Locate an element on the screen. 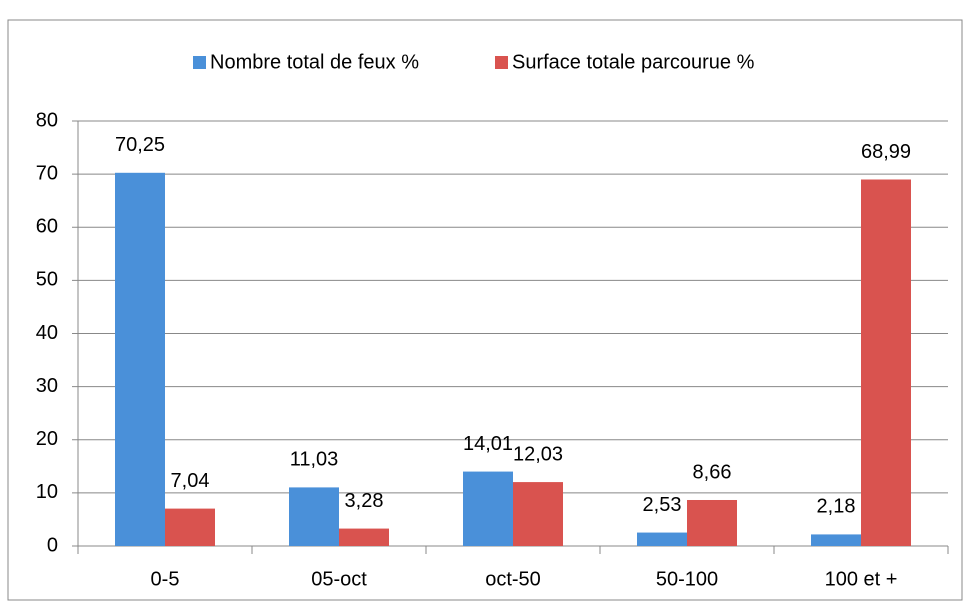  data-label: 2,53 is located at coordinates (662, 505).